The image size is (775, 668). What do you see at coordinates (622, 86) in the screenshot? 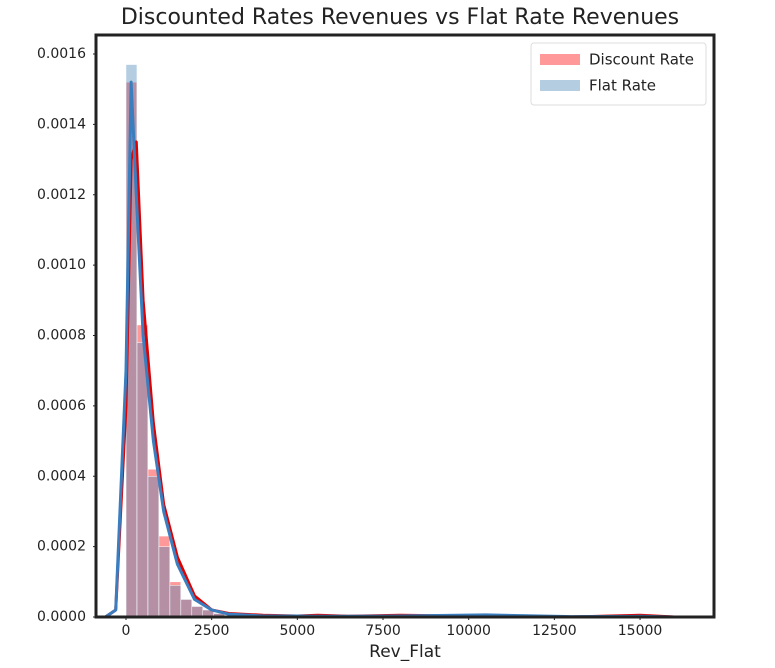
I see `legend-label: Flat Rate` at bounding box center [622, 86].